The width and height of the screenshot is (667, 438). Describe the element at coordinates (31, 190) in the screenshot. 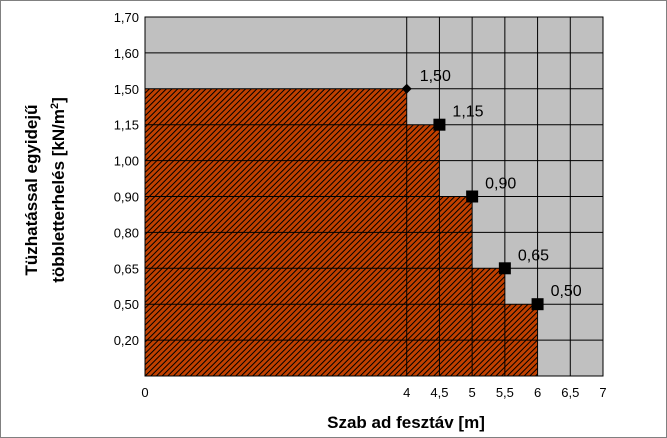

I see `y-axis-title-line1: Tüzhatással egyidejű` at that location.